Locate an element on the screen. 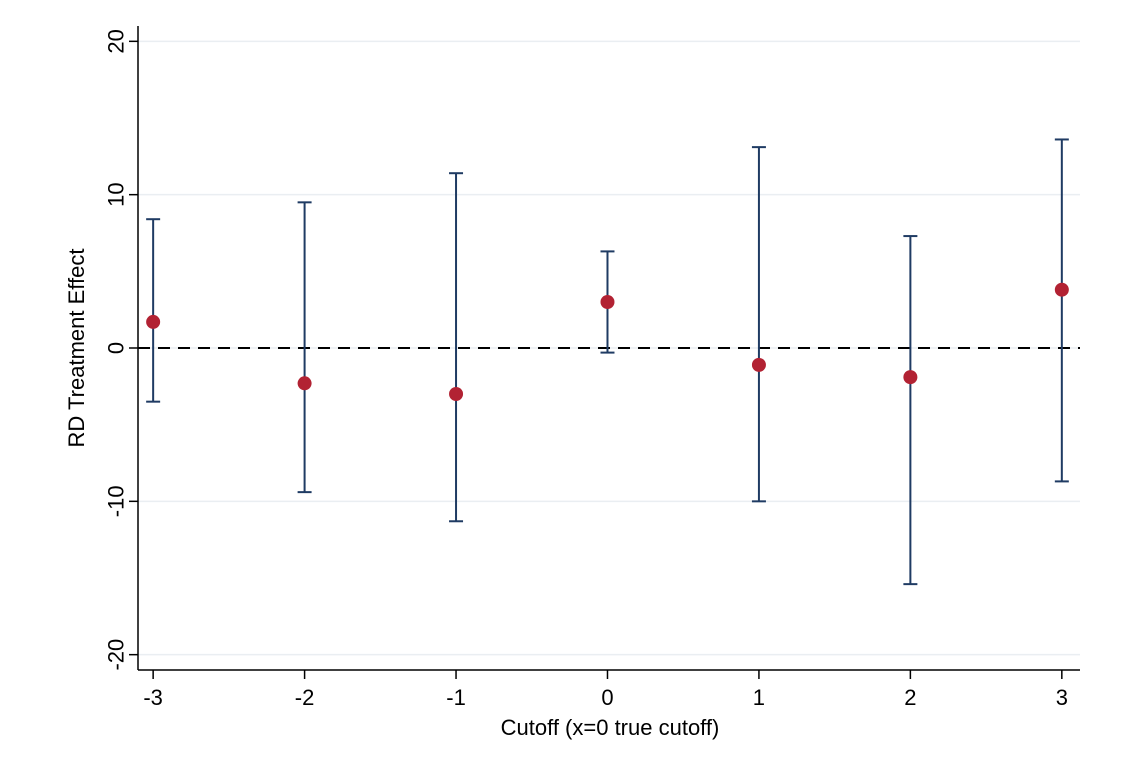 The height and width of the screenshot is (764, 1136). y-axis-title: RD Treatment Effect is located at coordinates (76, 348).